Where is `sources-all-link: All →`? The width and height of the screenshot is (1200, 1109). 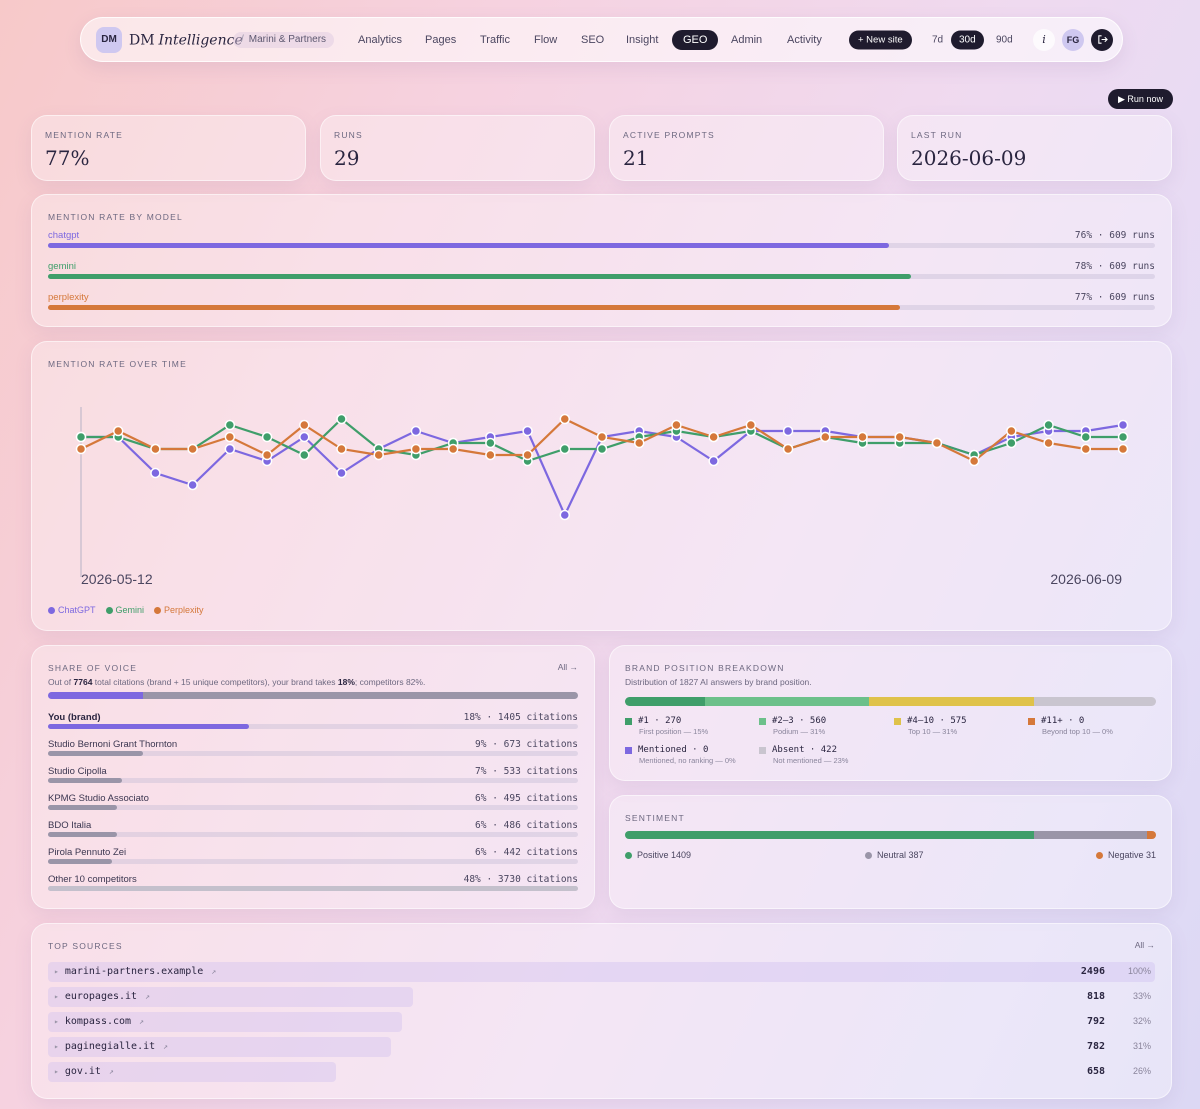 sources-all-link: All → is located at coordinates (1144, 945).